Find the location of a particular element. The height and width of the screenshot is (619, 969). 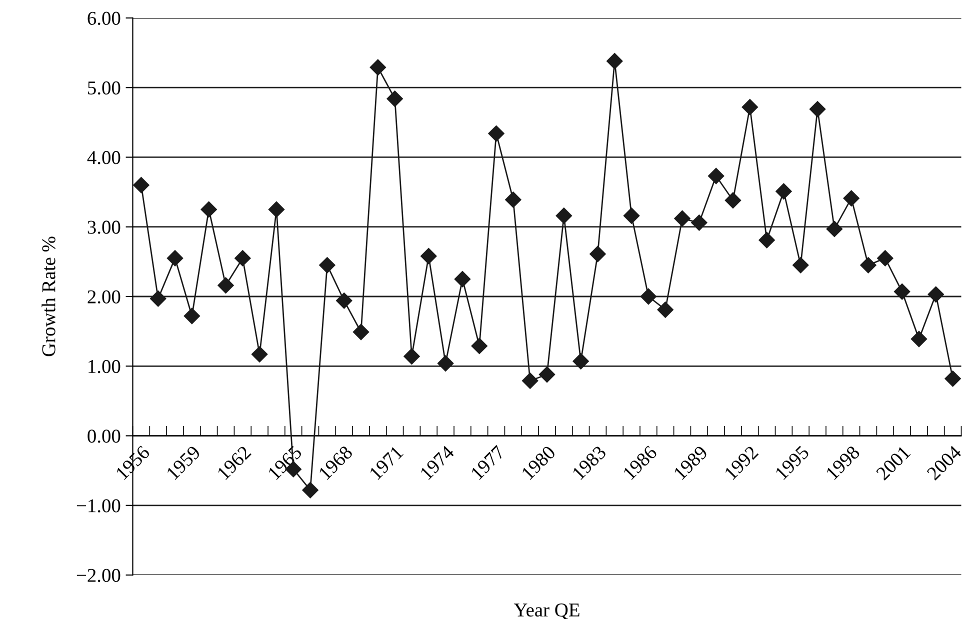

y-tick-label: 1.00 is located at coordinates (104, 367).